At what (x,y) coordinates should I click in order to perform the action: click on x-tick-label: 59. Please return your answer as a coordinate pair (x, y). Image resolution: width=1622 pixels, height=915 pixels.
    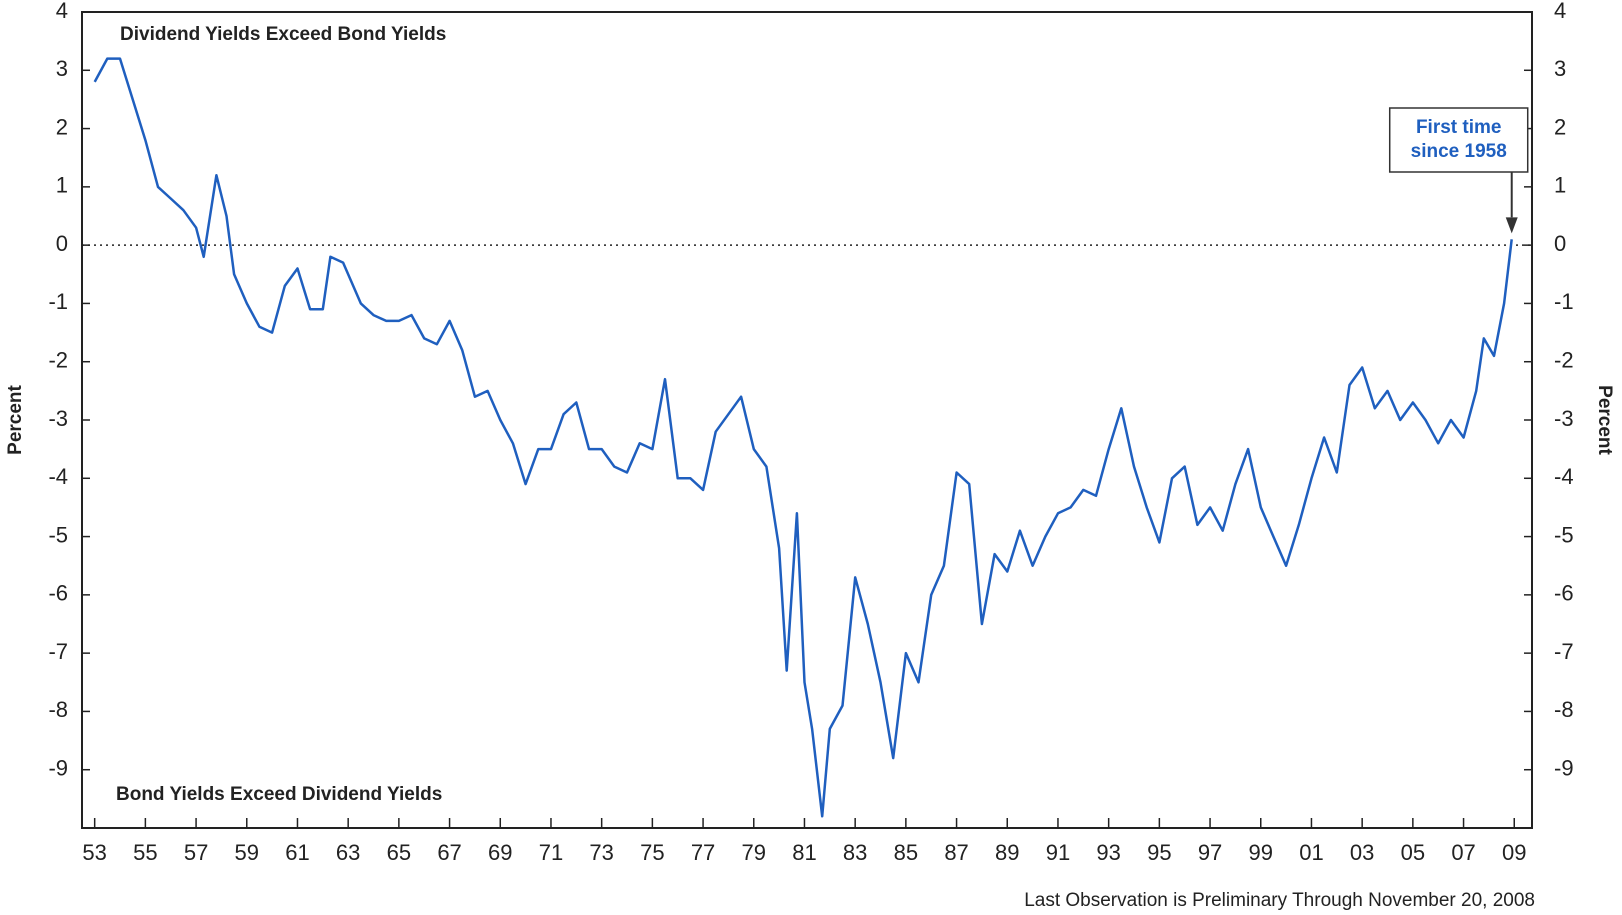
    Looking at the image, I should click on (247, 852).